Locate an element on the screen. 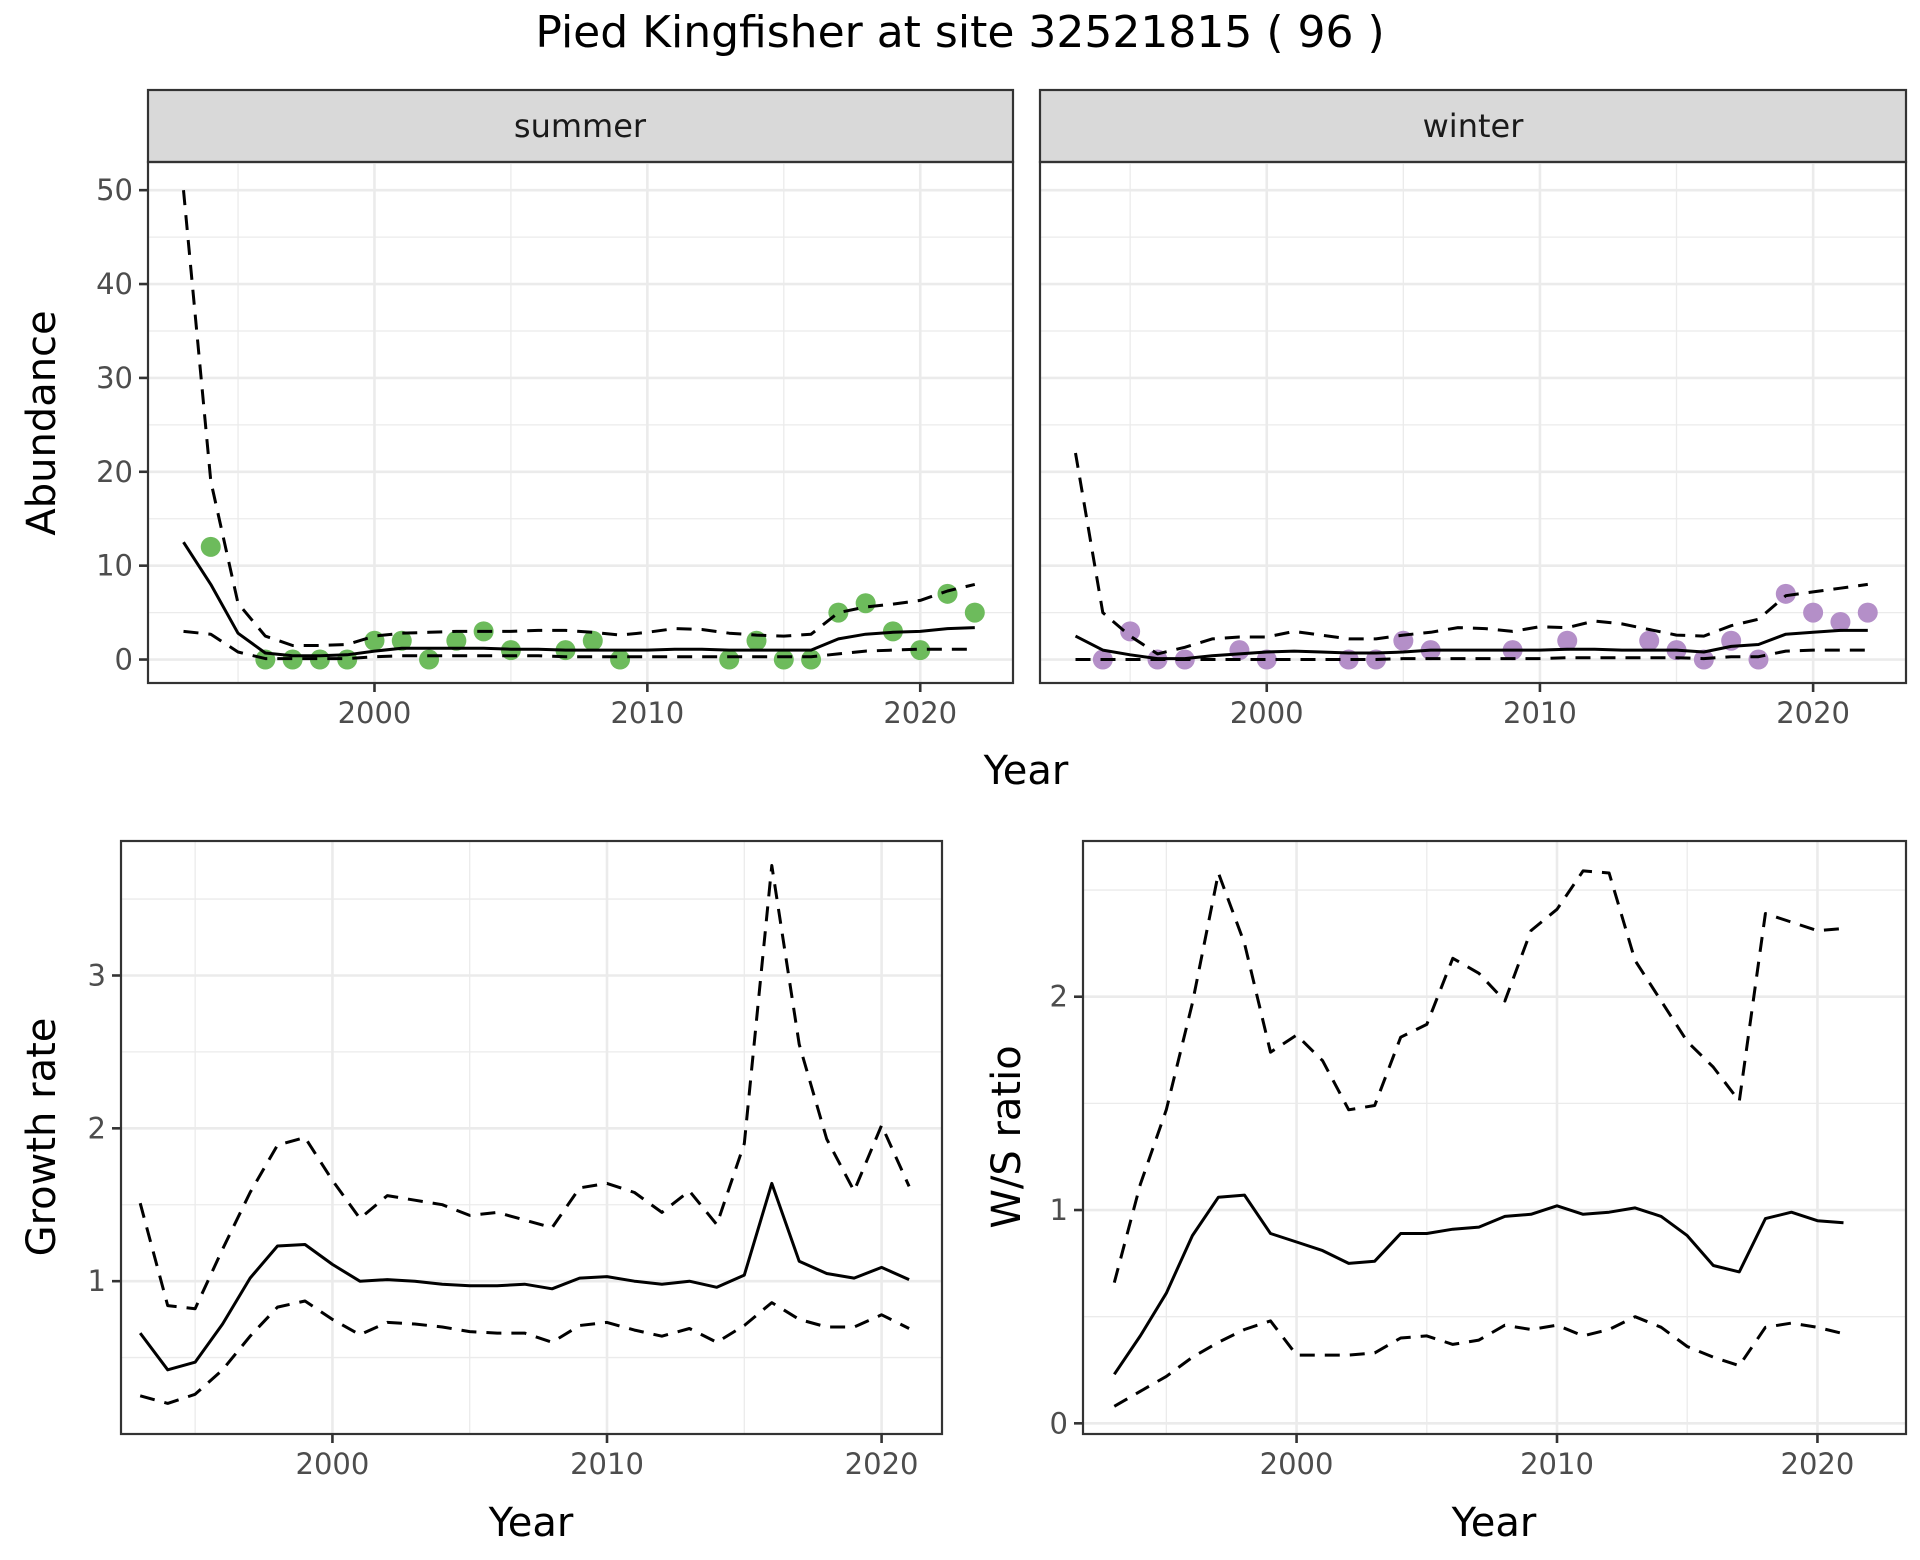 Image resolution: width=1920 pixels, height=1560 pixels. facet-strip-summer is located at coordinates (580, 126).